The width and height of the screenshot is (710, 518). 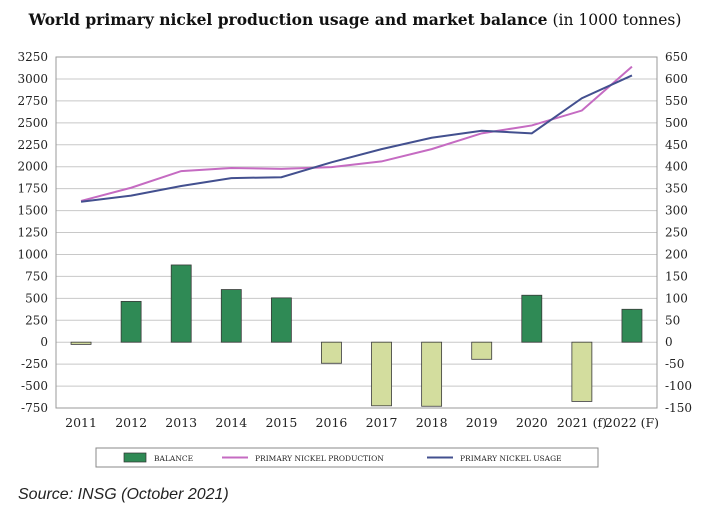 I want to click on x-tick-label: 2014, so click(x=231, y=422).